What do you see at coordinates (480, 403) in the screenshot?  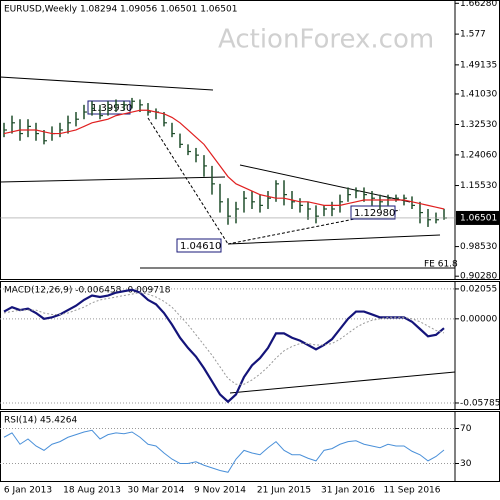 I see `y-tick-label: -0.057859` at bounding box center [480, 403].